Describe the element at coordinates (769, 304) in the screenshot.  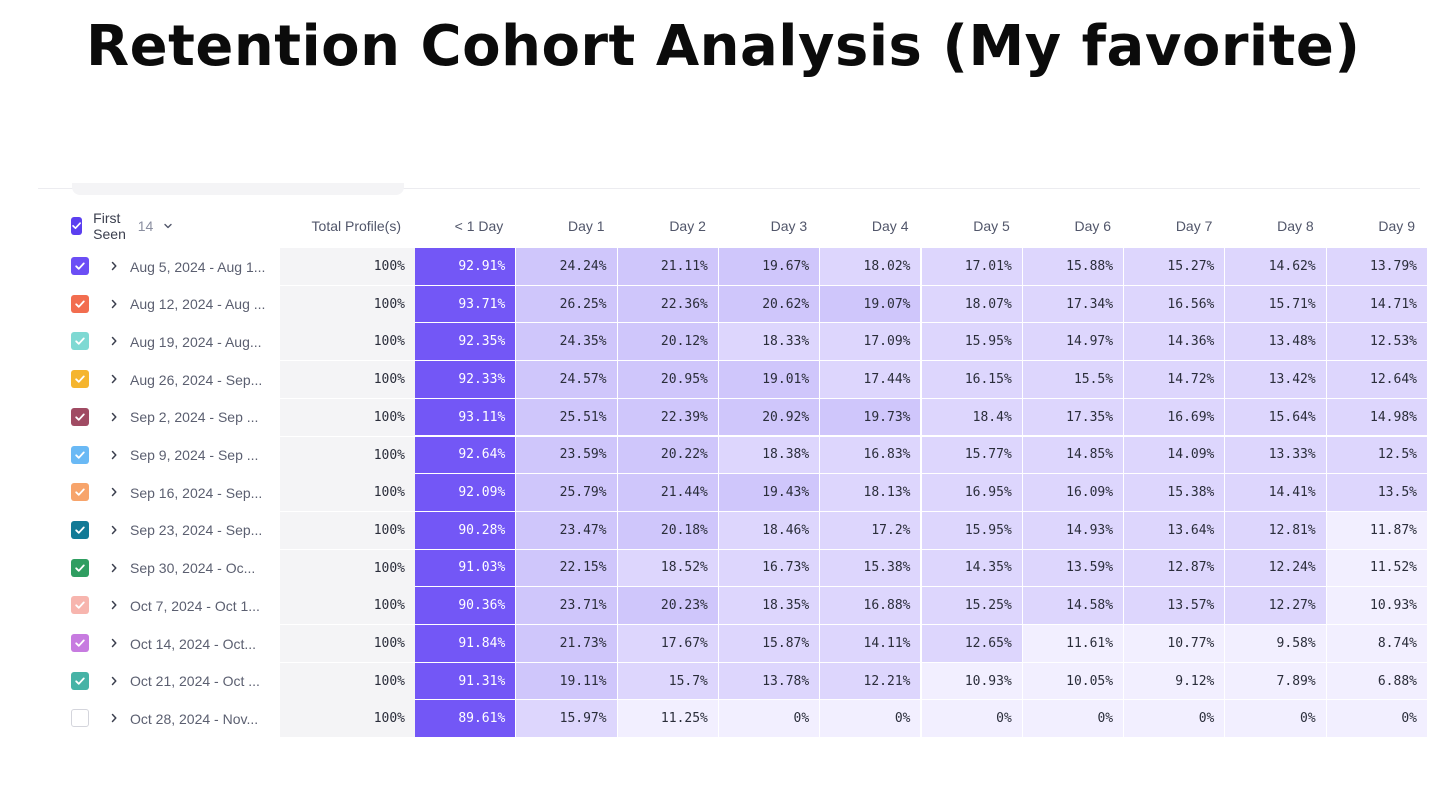
I see `retention-cell: 20.62%` at that location.